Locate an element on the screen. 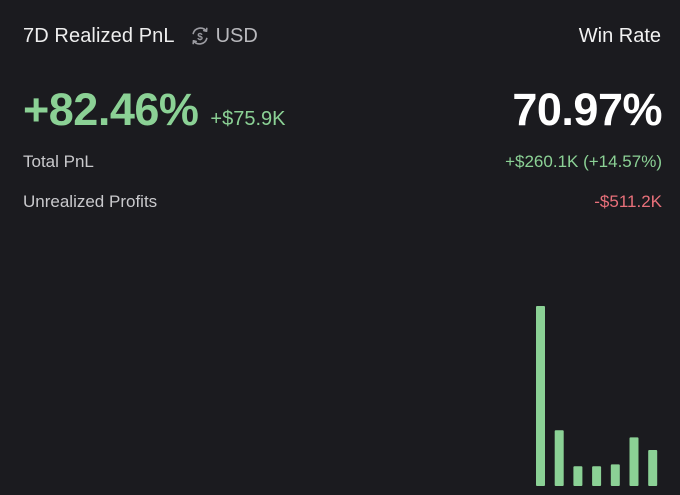 This screenshot has height=495, width=680. dollar-exchange-icon: $ is located at coordinates (200, 36).